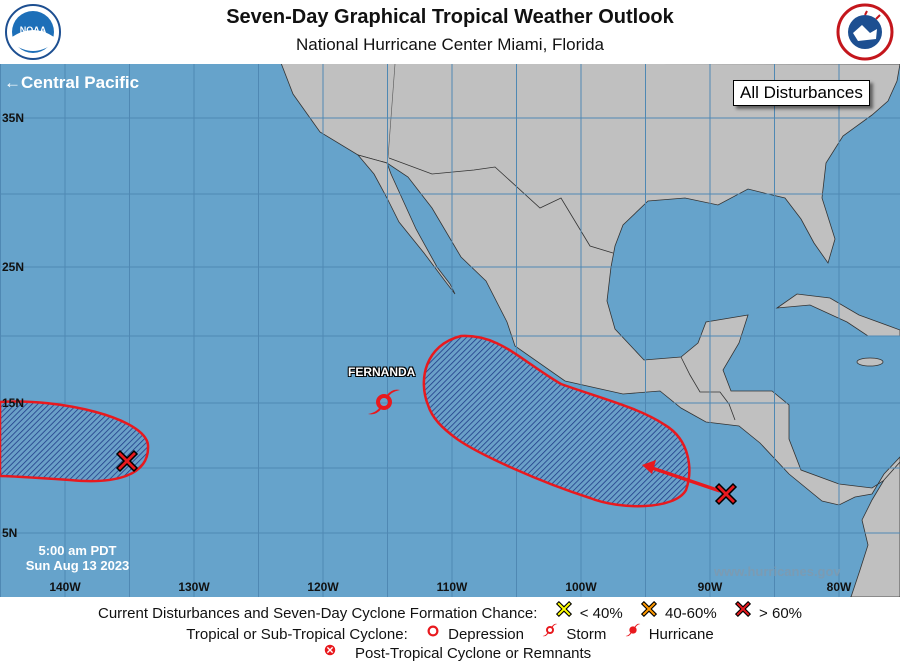 This screenshot has width=900, height=665. Describe the element at coordinates (681, 476) in the screenshot. I see `motion-arrow` at that location.